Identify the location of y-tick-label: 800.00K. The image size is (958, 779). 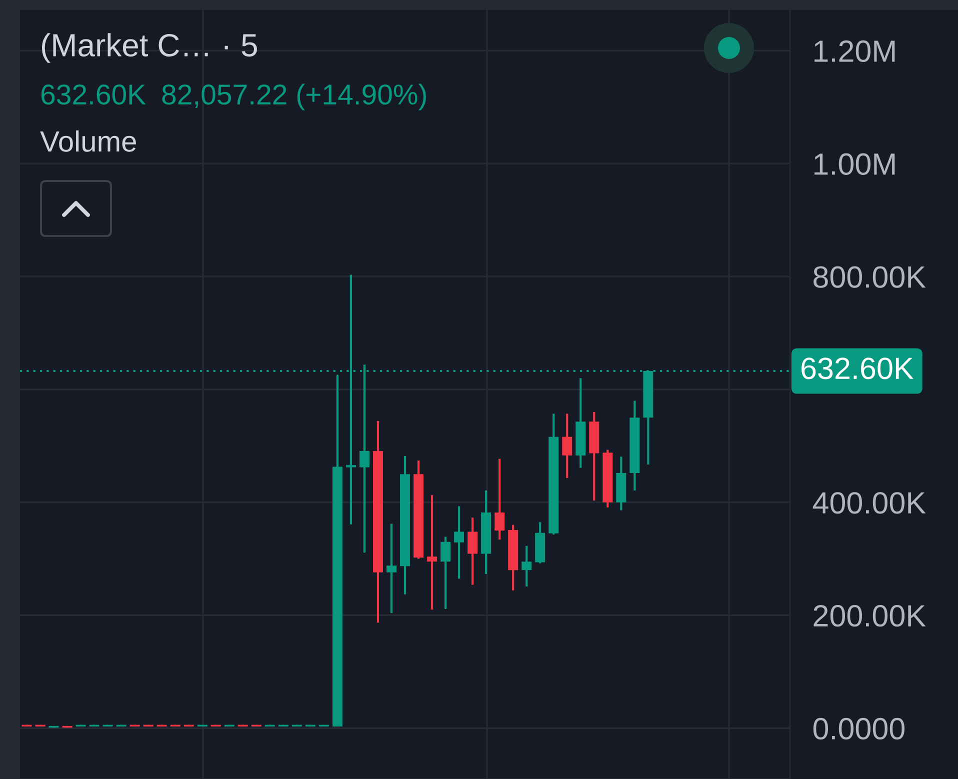
(870, 277).